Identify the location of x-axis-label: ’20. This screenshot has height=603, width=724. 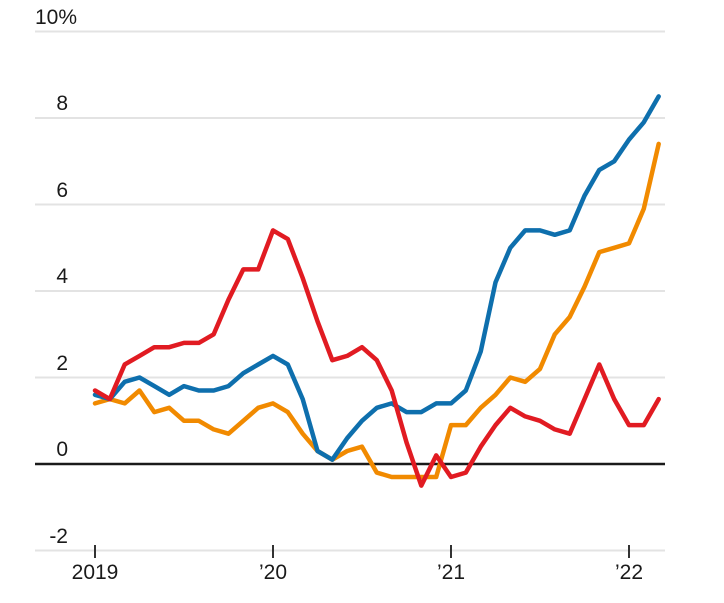
(273, 572).